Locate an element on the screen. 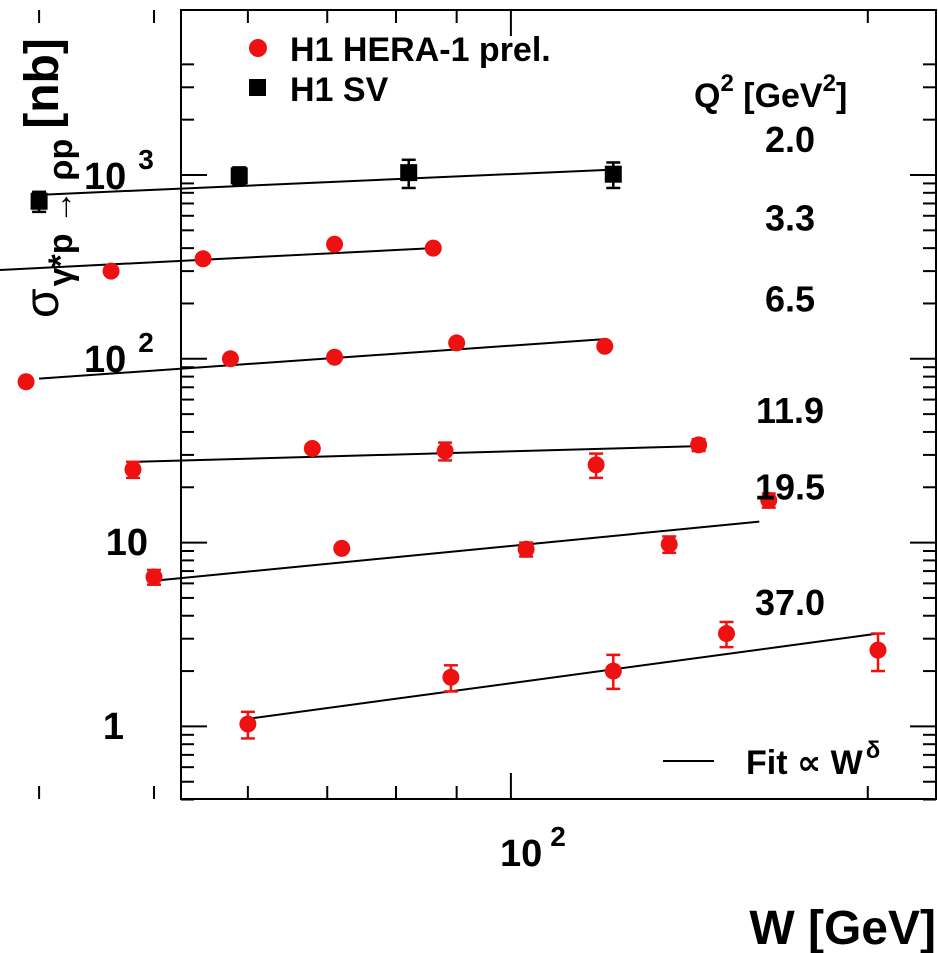  x-tick-label-100-base: 10 is located at coordinates (521, 854).